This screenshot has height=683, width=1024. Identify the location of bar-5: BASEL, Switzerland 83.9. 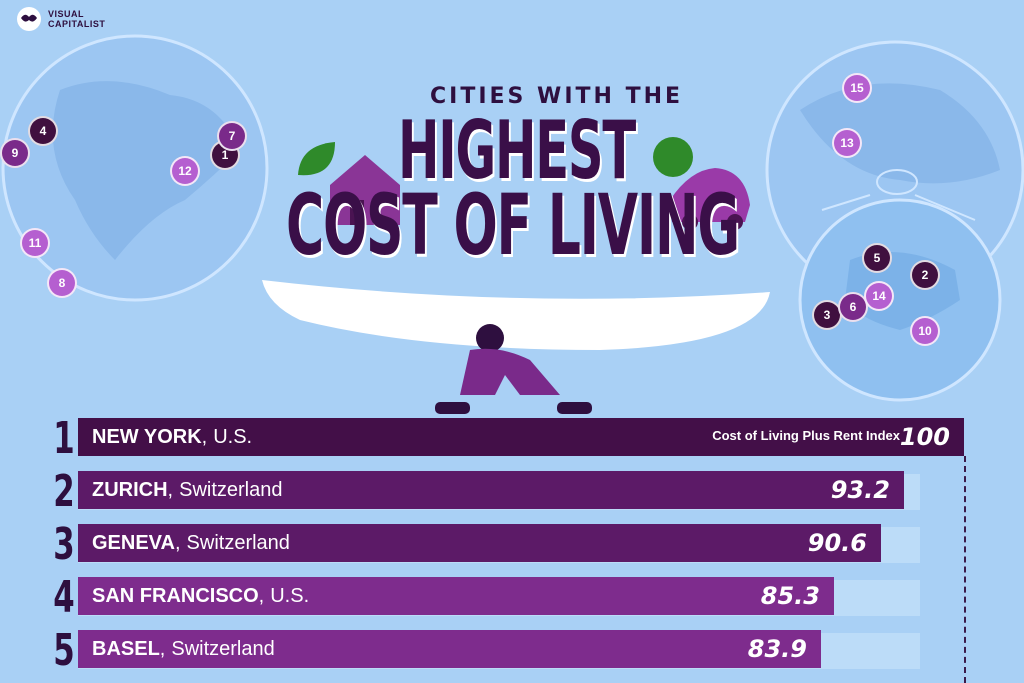
(449, 649).